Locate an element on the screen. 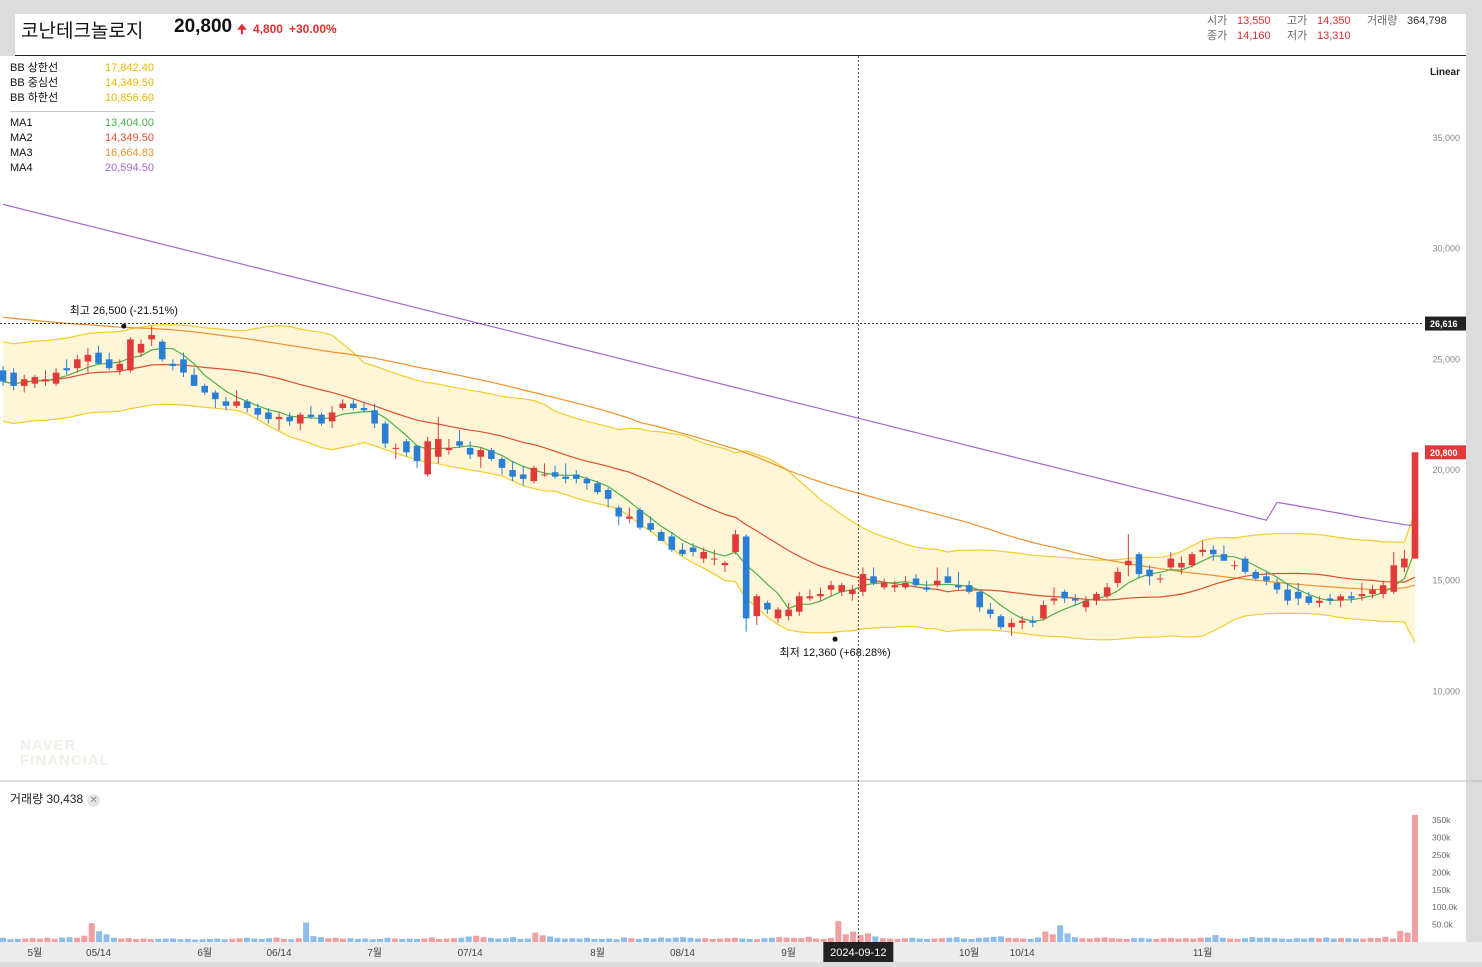 This screenshot has height=967, width=1482. volume-value: 364,798 is located at coordinates (1427, 21).